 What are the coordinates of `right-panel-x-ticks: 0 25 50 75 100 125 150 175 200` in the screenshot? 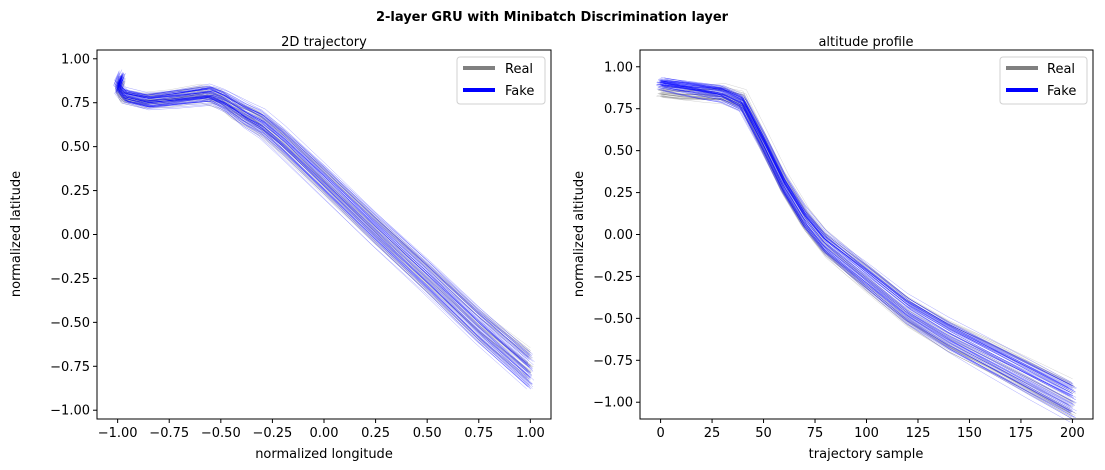 It's located at (870, 430).